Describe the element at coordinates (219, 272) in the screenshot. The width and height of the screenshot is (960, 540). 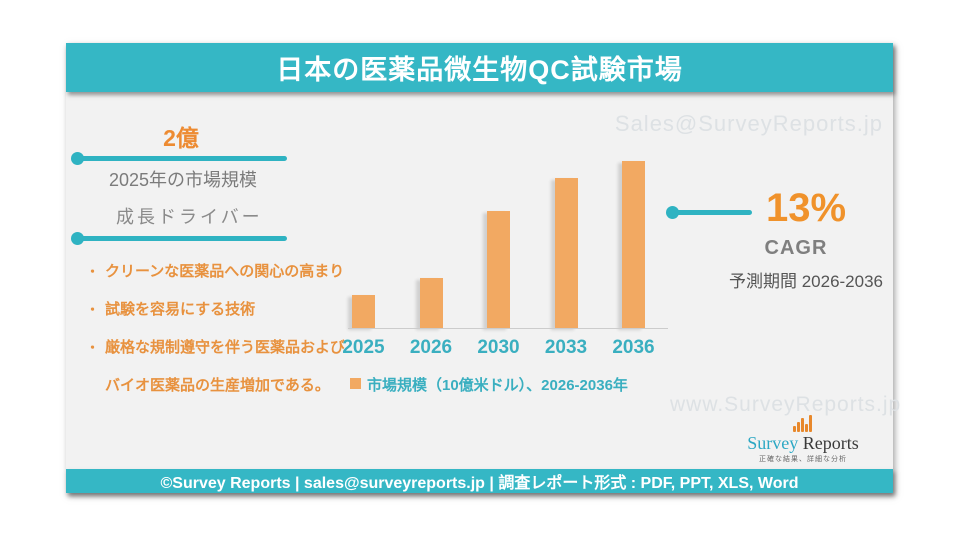
I see `growth-driver-item: クリーンな医薬品への関心の高まり` at that location.